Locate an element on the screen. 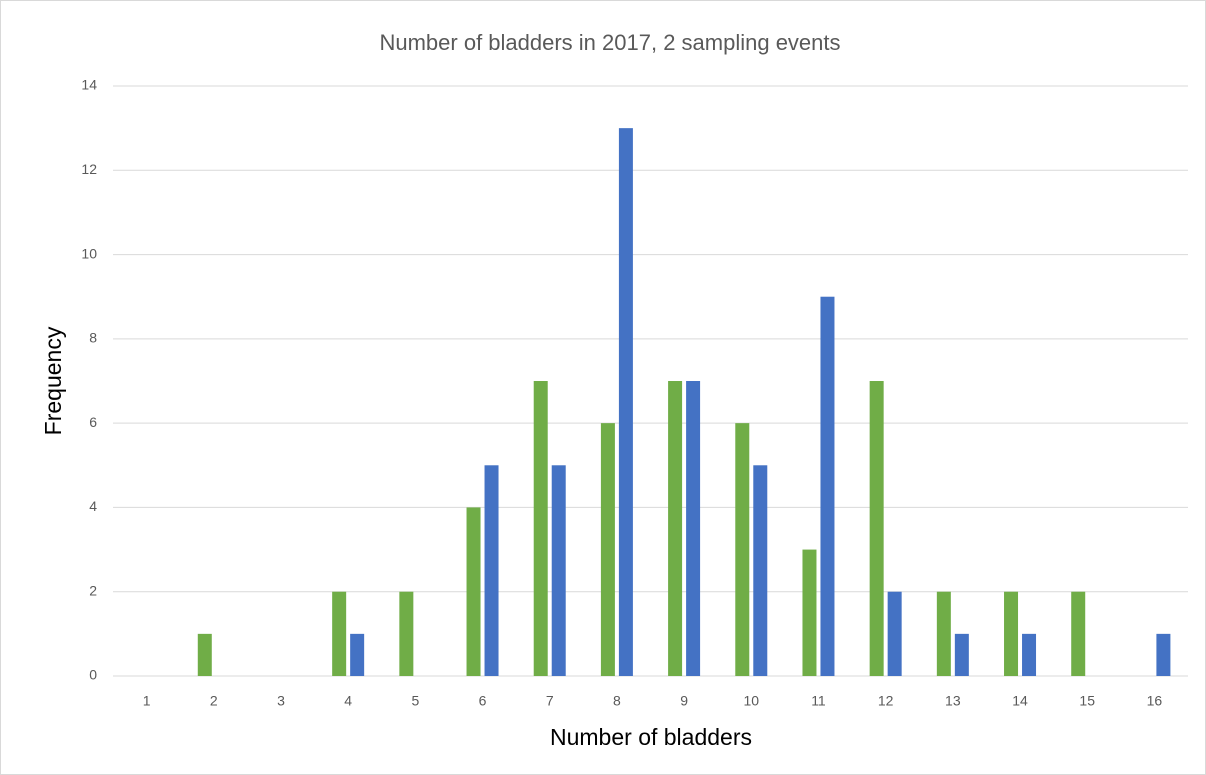 The width and height of the screenshot is (1206, 775). x-tick-label: 10 is located at coordinates (751, 701).